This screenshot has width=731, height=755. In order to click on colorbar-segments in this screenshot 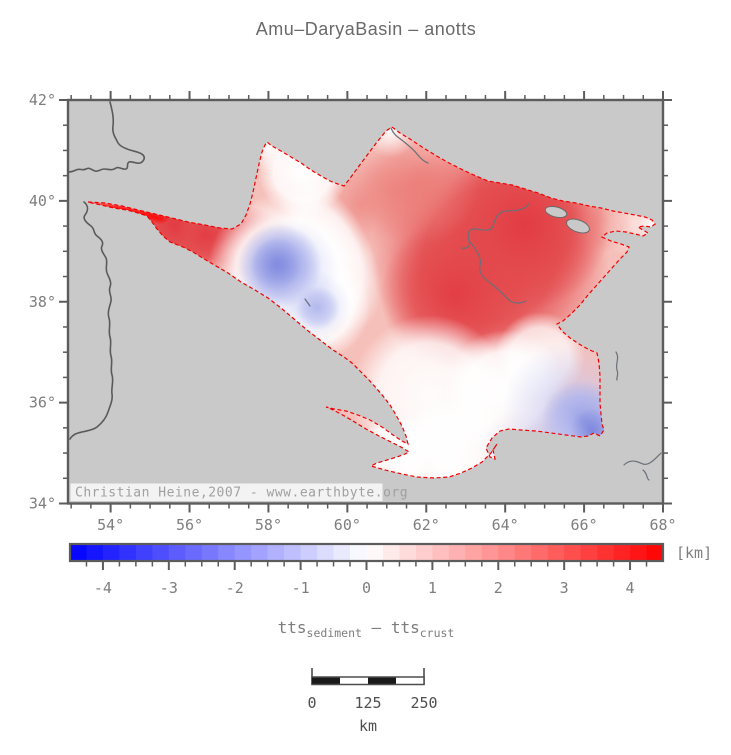, I will do `click(367, 552)`.